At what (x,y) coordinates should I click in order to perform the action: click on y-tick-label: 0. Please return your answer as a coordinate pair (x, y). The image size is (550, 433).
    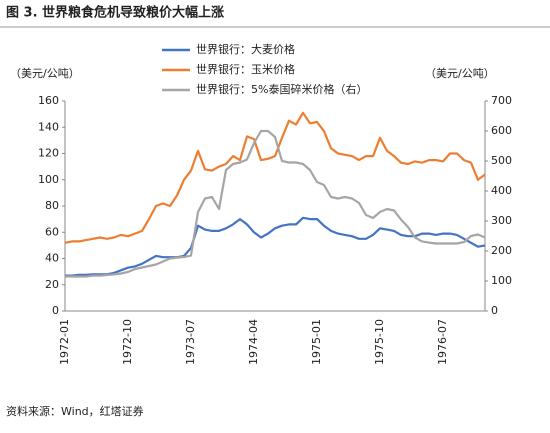
    Looking at the image, I should click on (55, 310).